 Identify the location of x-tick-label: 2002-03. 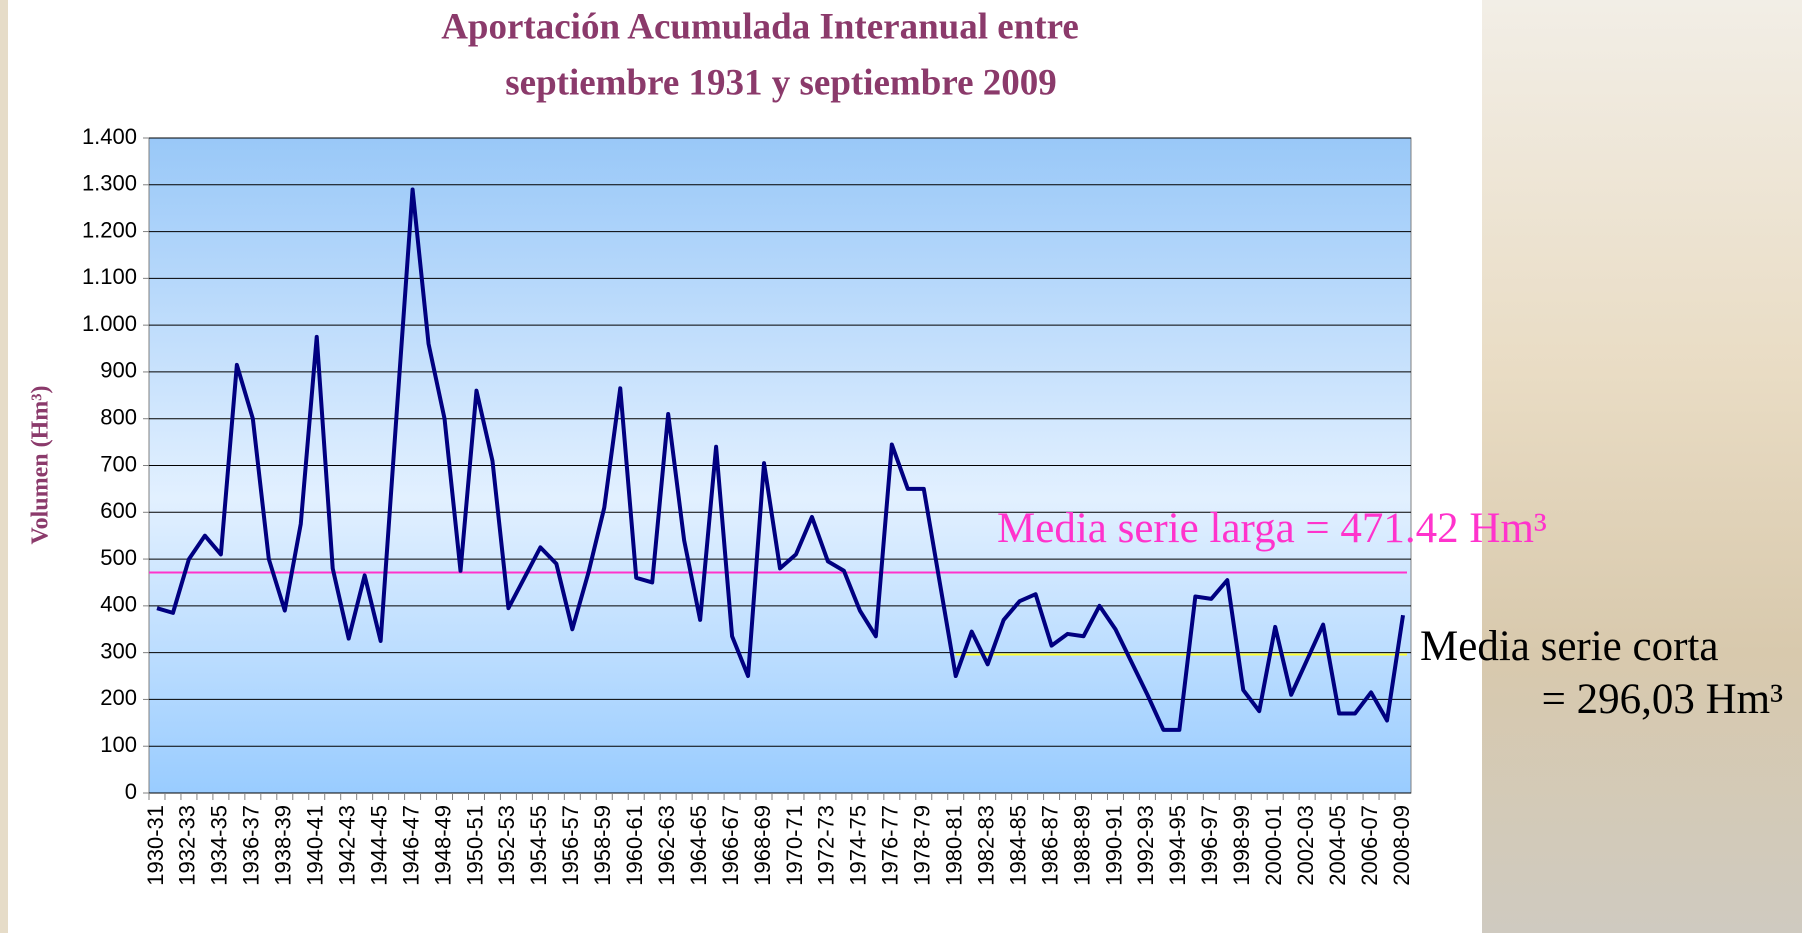
(1305, 845).